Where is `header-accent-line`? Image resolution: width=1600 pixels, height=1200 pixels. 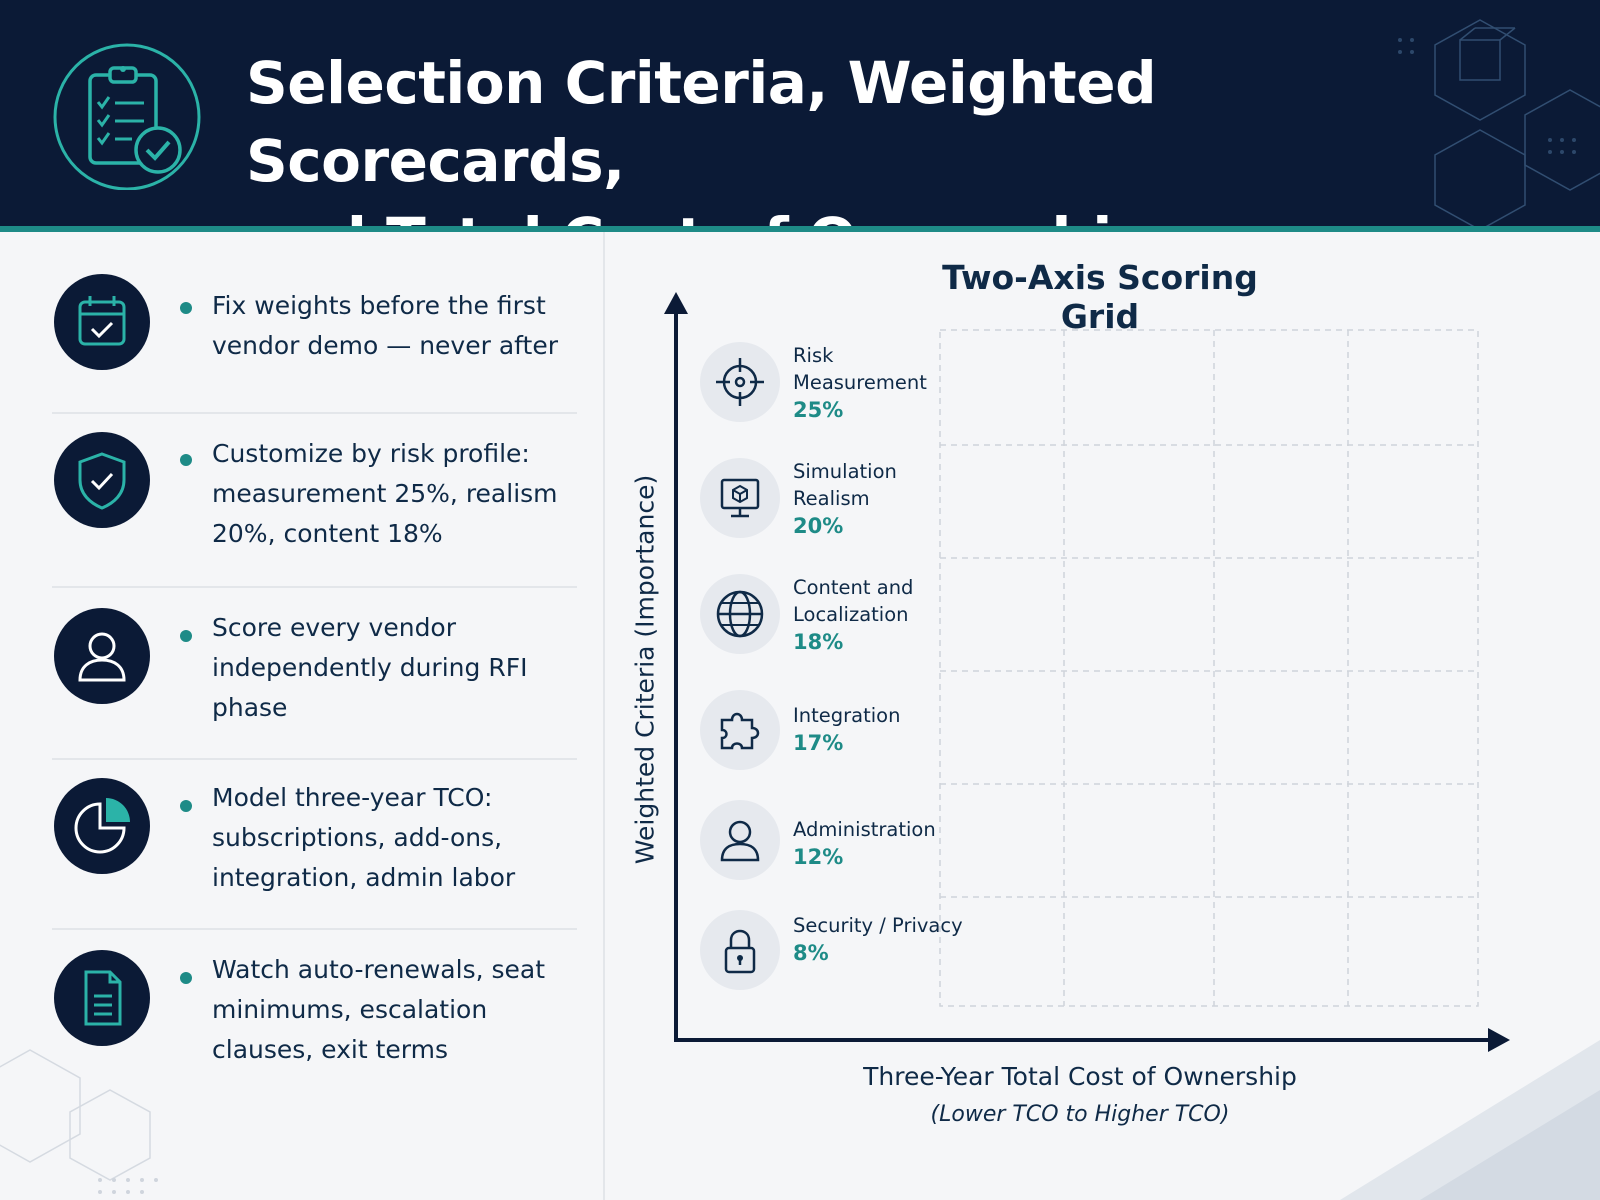 header-accent-line is located at coordinates (800, 229).